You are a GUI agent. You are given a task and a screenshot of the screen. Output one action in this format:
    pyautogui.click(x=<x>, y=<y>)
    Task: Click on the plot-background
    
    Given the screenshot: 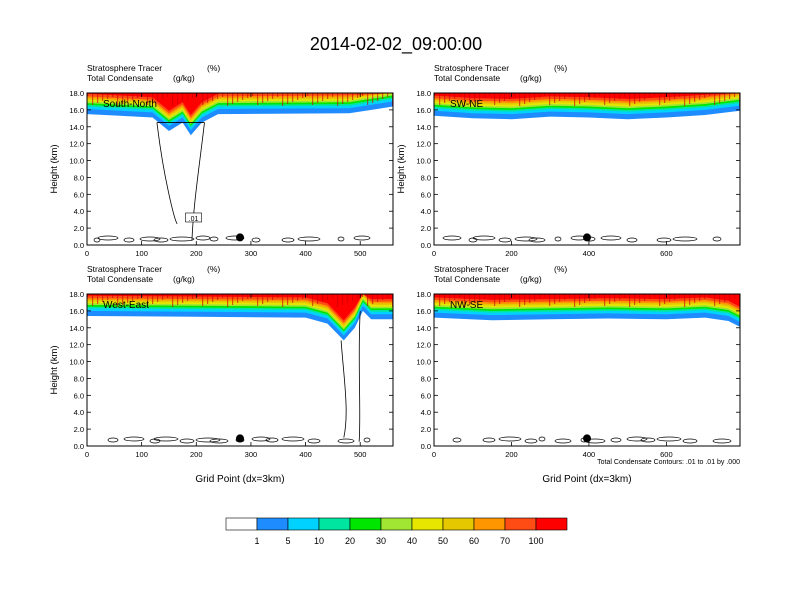 What is the action you would take?
    pyautogui.click(x=240, y=169)
    